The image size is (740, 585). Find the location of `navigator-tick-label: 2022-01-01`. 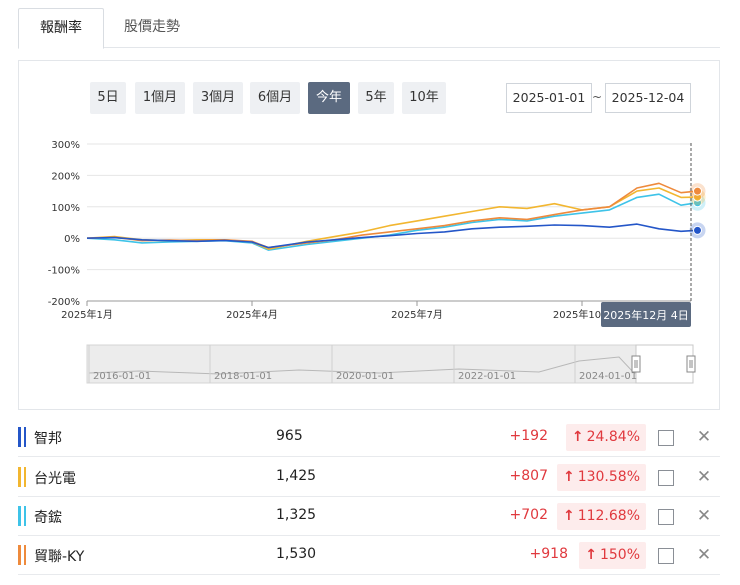

navigator-tick-label: 2022-01-01 is located at coordinates (487, 376).